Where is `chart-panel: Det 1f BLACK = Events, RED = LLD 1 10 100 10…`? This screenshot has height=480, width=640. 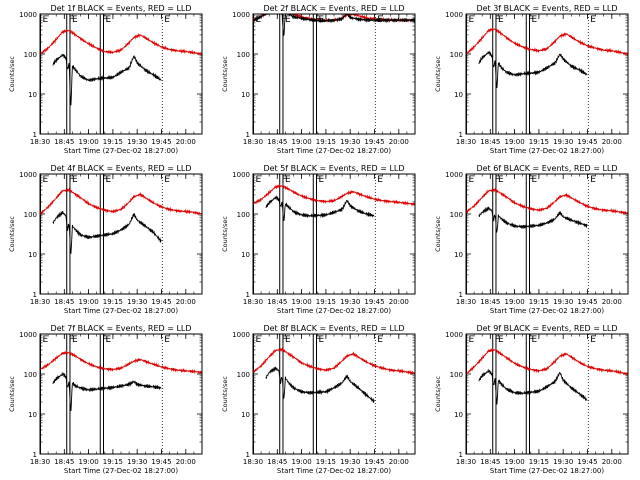 chart-panel: Det 1f BLACK = Events, RED = LLD 1 10 100 10… is located at coordinates (105, 79).